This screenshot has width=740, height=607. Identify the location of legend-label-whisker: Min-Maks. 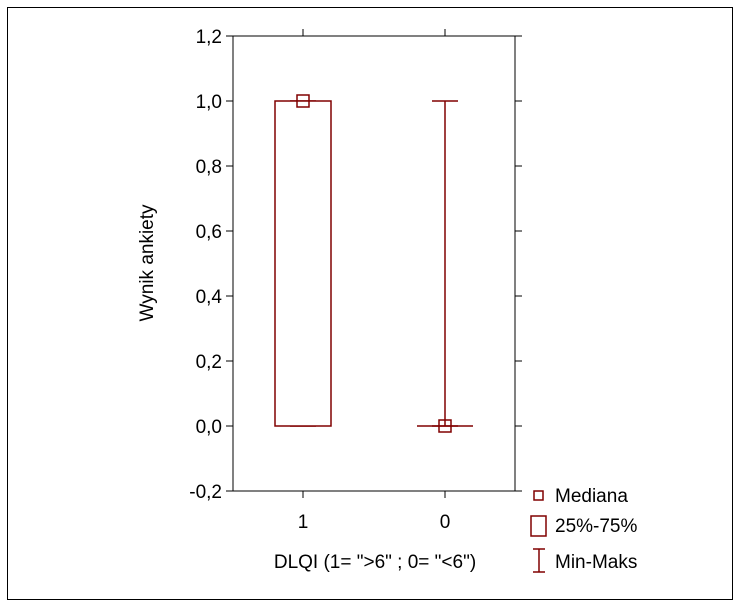
(596, 562).